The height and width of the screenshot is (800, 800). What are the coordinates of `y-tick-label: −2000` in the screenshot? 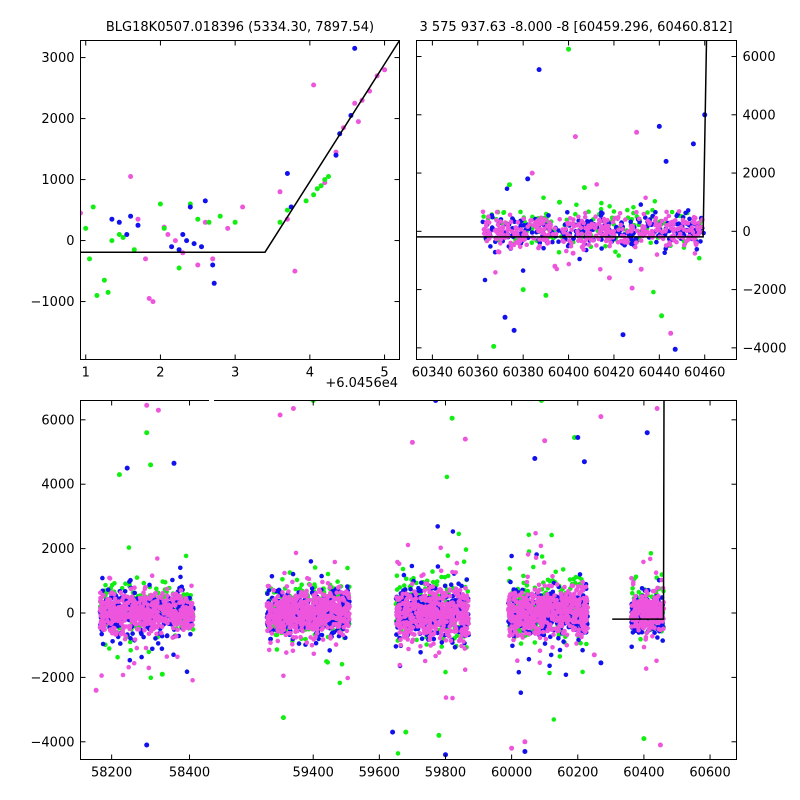 It's located at (765, 290).